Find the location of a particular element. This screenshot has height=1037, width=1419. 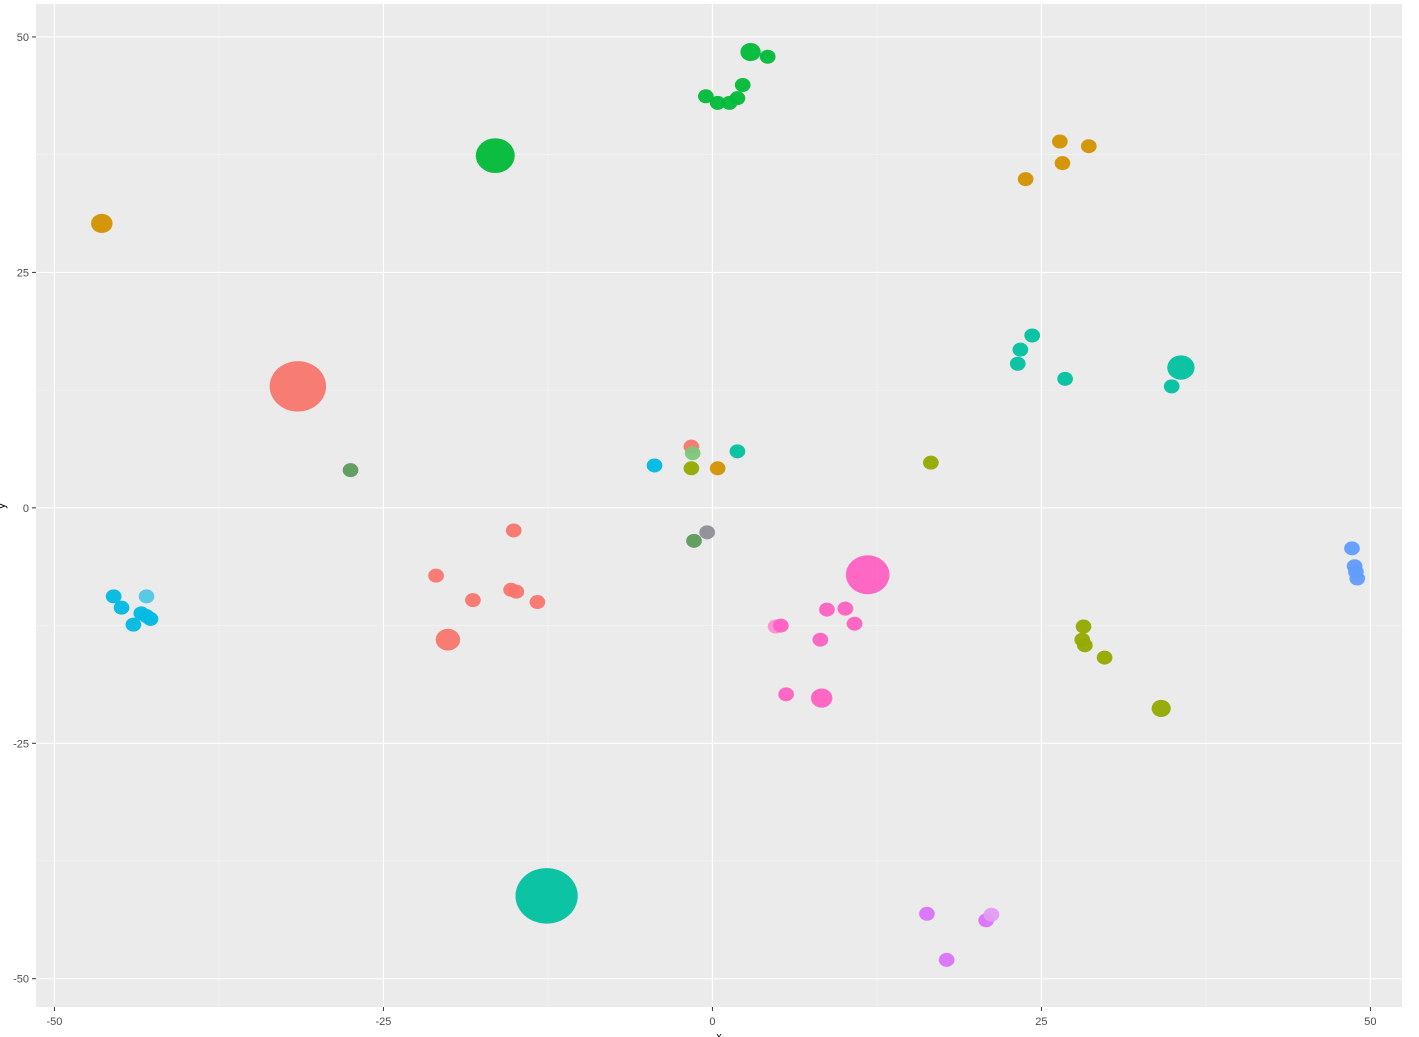

y-axis-title: y is located at coordinates (4, 506).